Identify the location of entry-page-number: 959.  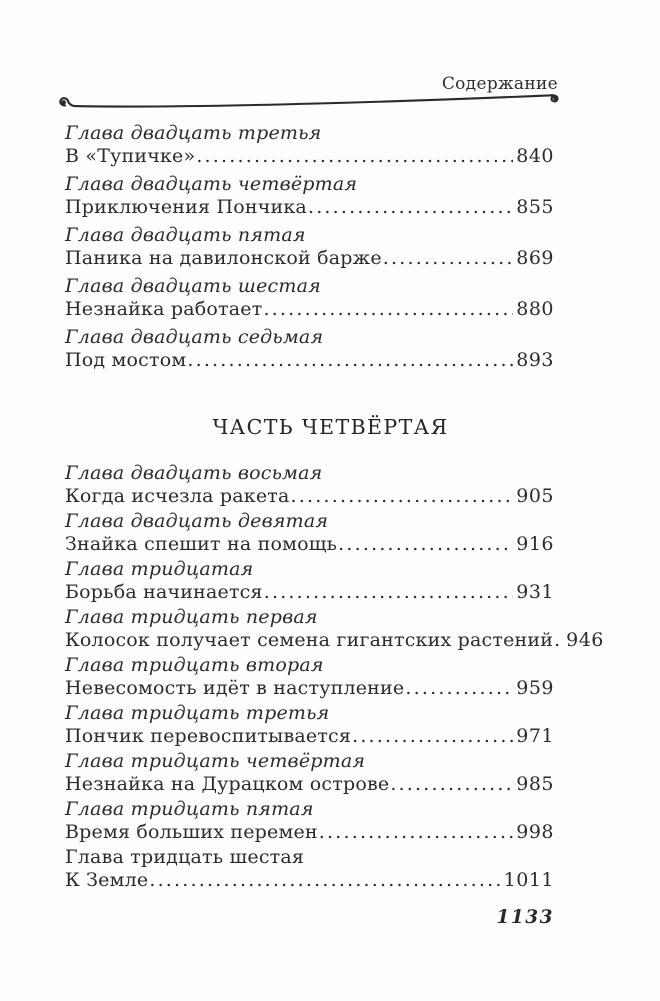
(535, 688).